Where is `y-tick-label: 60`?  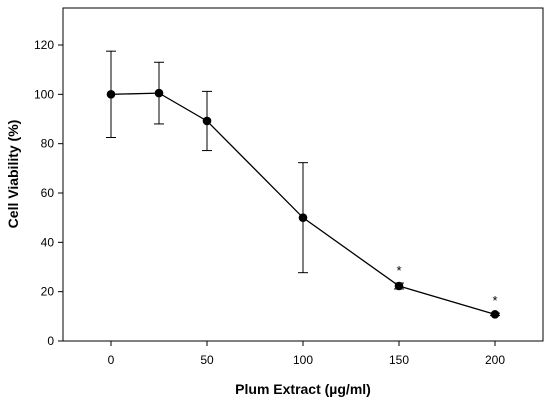 y-tick-label: 60 is located at coordinates (48, 193).